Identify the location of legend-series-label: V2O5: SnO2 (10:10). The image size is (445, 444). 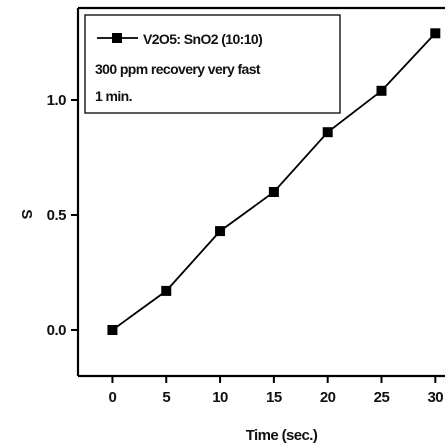
(202, 39).